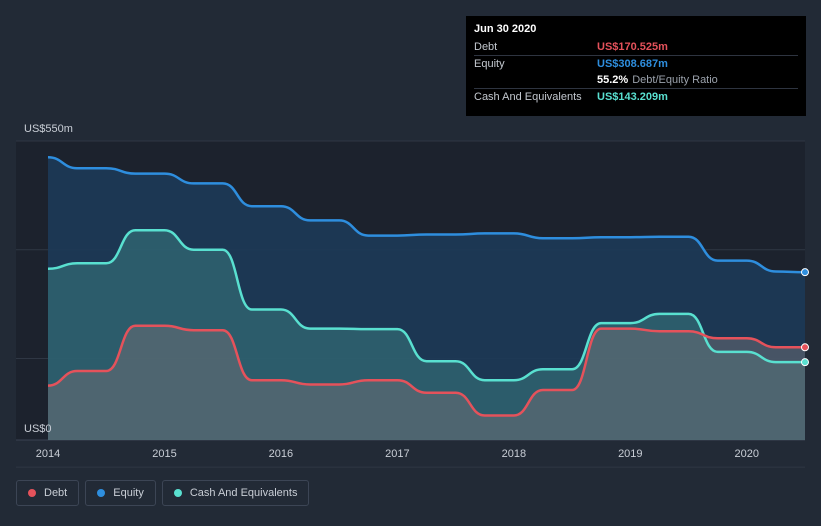 This screenshot has width=821, height=526. I want to click on tooltip-label-ratio, so click(535, 80).